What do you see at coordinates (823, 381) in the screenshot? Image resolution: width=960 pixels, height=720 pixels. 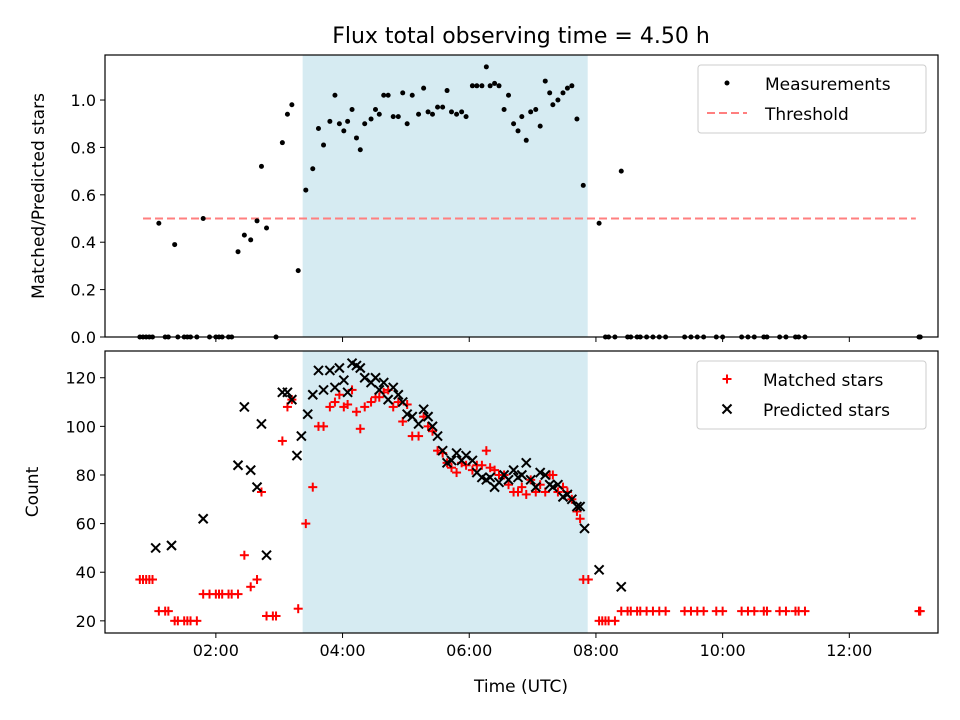 I see `legend-matched-label: Matched stars` at bounding box center [823, 381].